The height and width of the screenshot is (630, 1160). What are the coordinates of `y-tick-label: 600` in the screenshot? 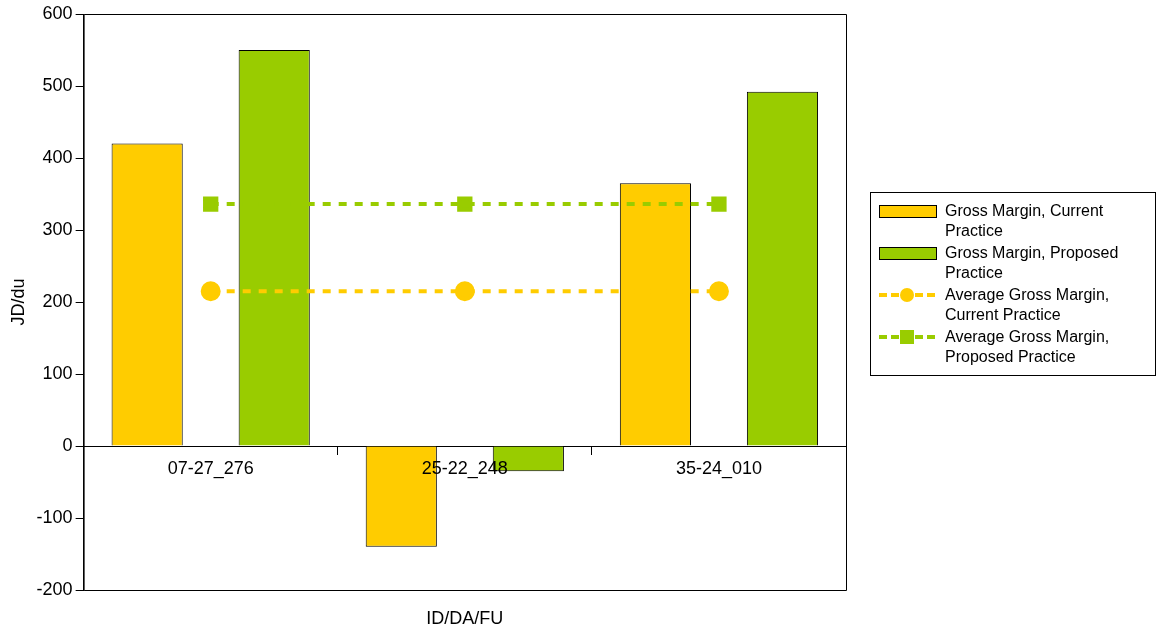 It's located at (57, 12).